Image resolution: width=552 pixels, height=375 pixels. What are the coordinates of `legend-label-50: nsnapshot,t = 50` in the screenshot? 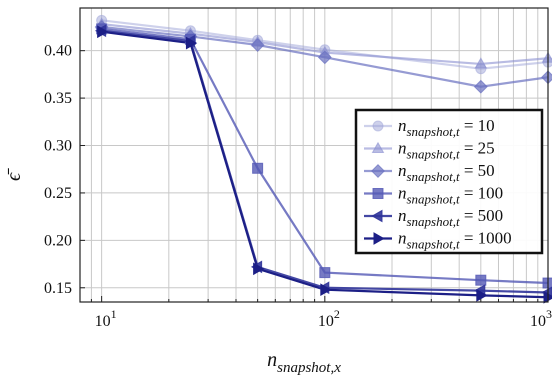 It's located at (446, 172).